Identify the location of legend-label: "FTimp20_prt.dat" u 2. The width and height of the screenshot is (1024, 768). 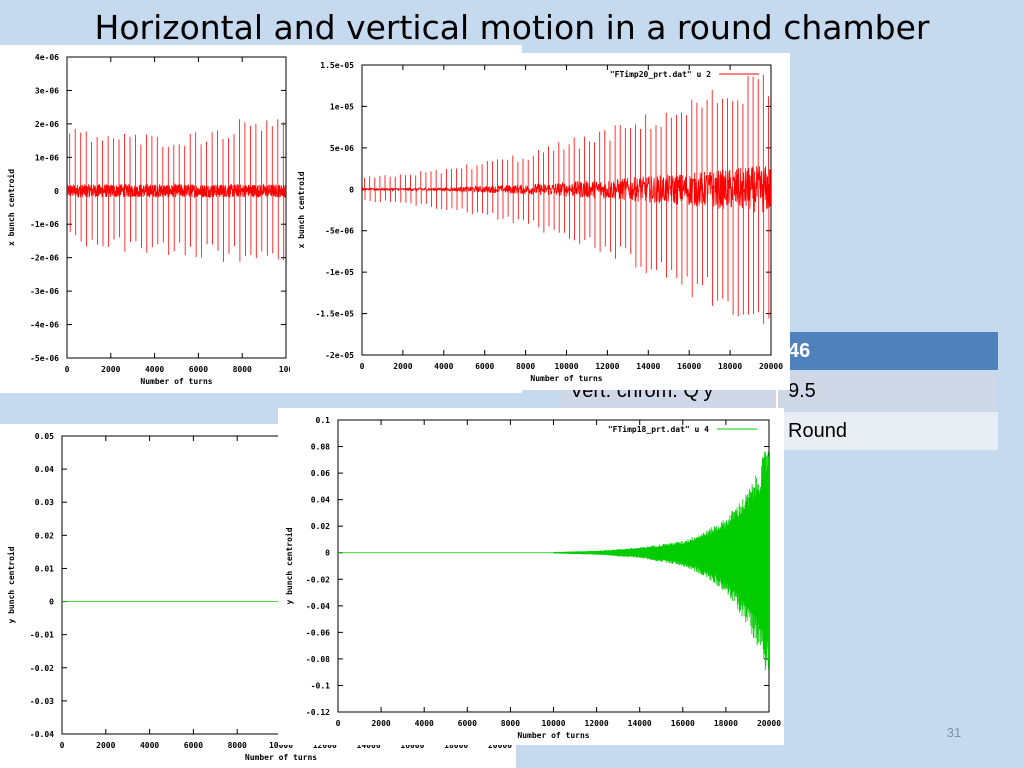
(660, 74).